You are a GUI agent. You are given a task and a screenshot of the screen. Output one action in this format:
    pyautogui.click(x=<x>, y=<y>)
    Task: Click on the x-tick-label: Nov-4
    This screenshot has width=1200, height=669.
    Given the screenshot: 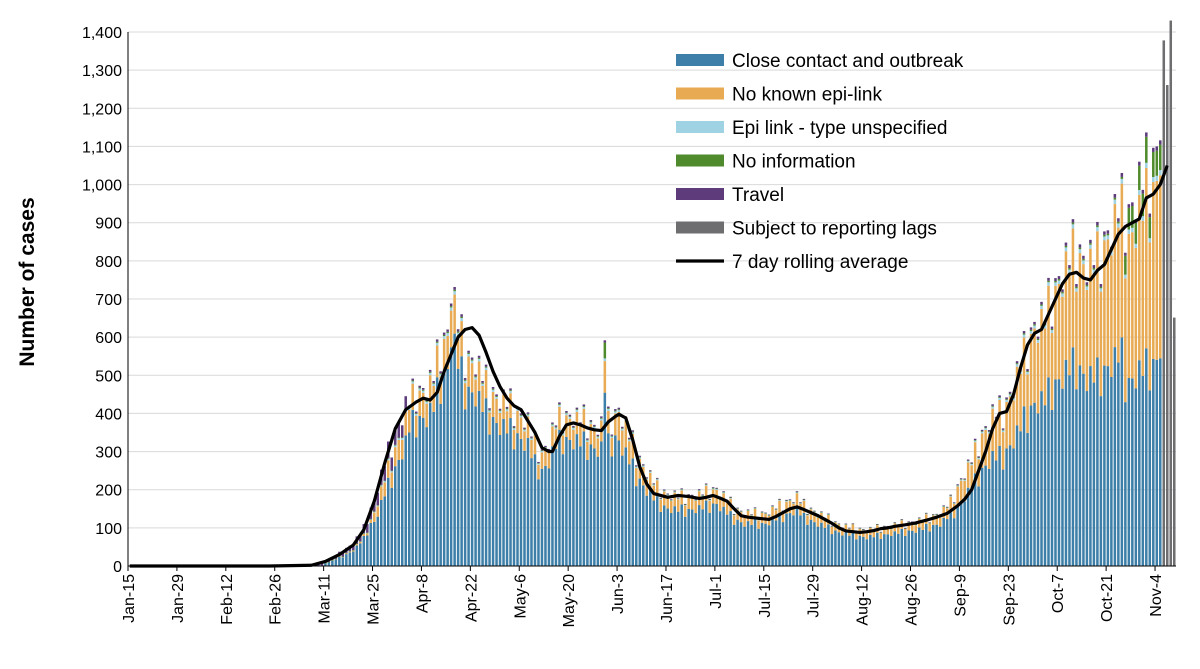 What is the action you would take?
    pyautogui.click(x=1156, y=595)
    